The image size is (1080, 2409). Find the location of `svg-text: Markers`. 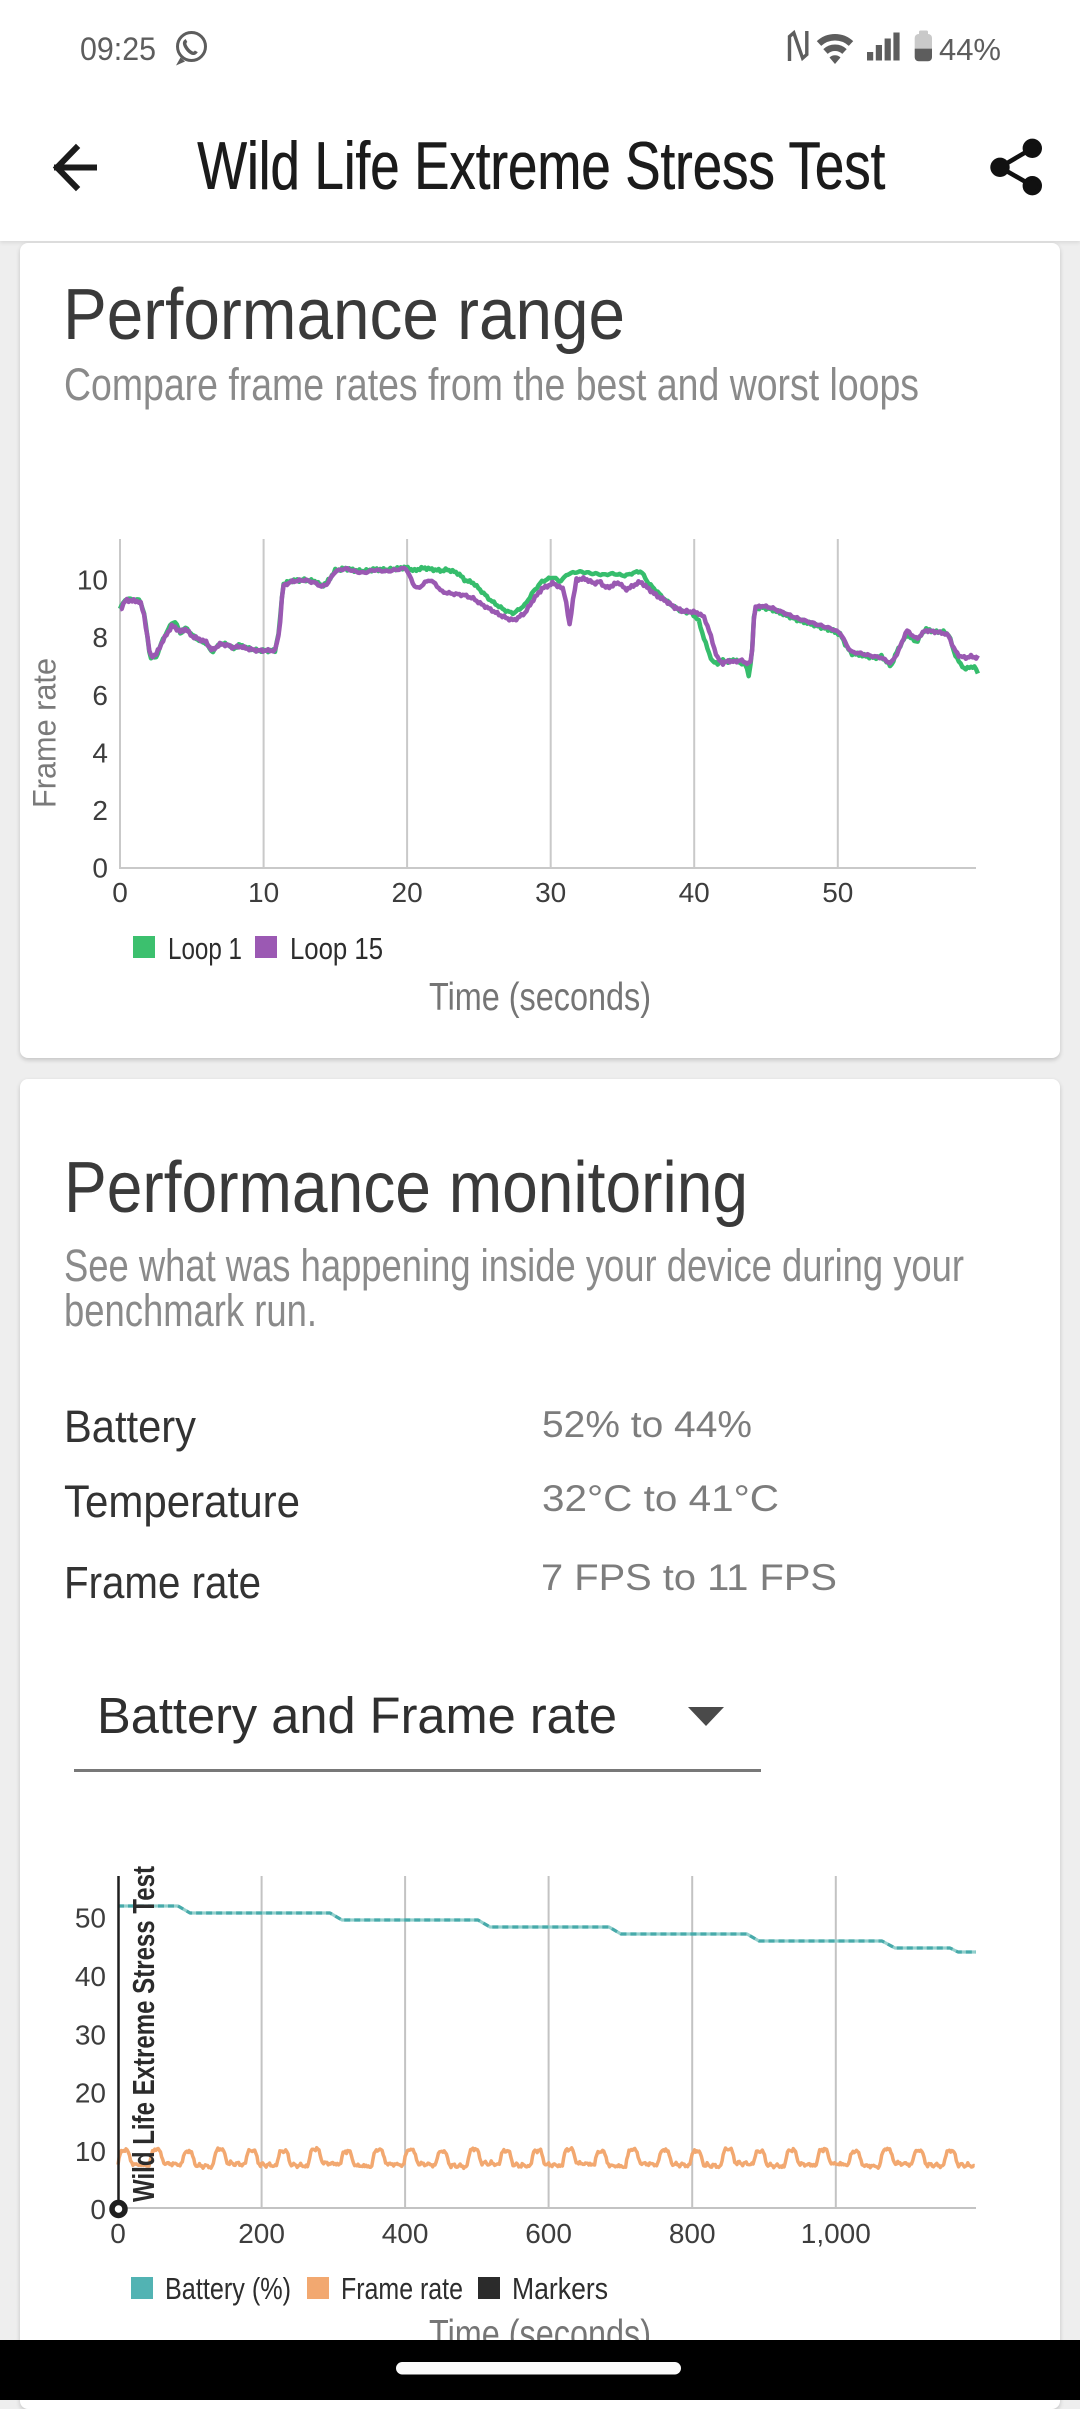

svg-text: Markers is located at coordinates (560, 2288).